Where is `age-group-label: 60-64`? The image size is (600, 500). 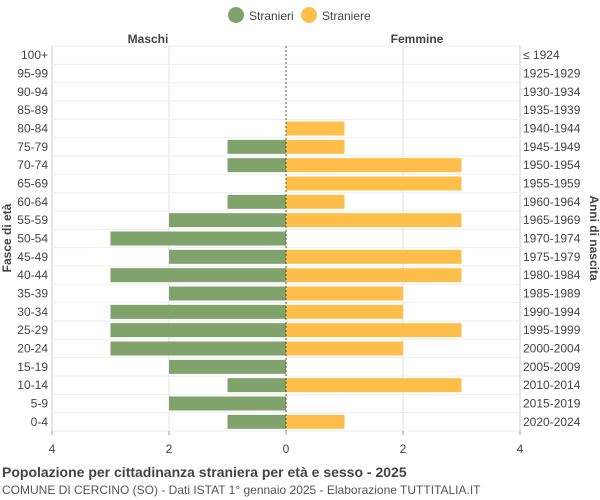 age-group-label: 60-64 is located at coordinates (32, 202).